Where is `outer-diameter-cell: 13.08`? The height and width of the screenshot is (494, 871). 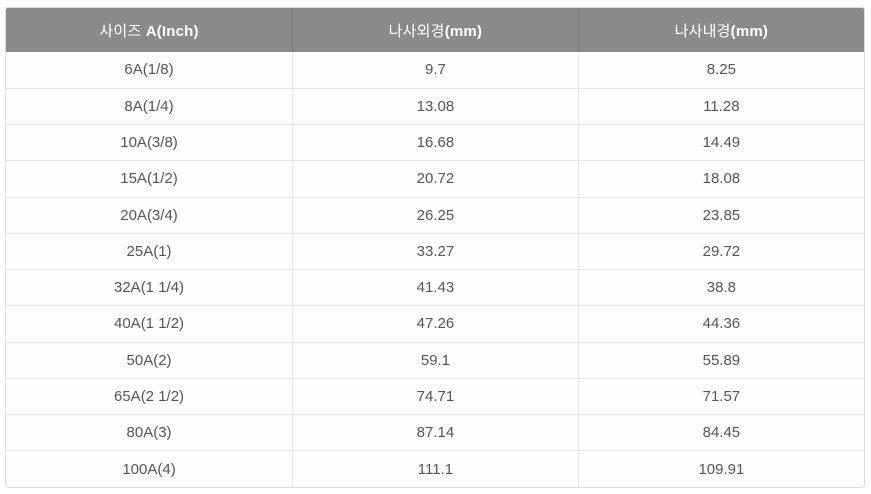 outer-diameter-cell: 13.08 is located at coordinates (435, 106).